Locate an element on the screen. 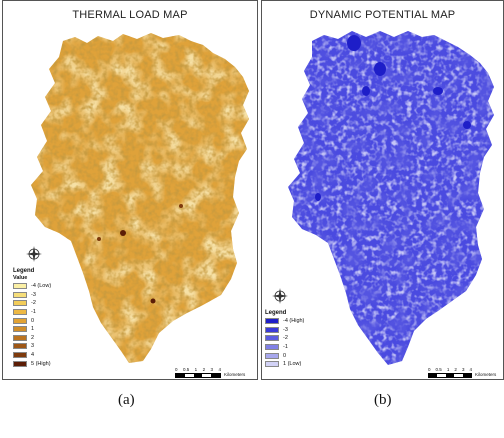  legend-item: 1 is located at coordinates (32, 329).